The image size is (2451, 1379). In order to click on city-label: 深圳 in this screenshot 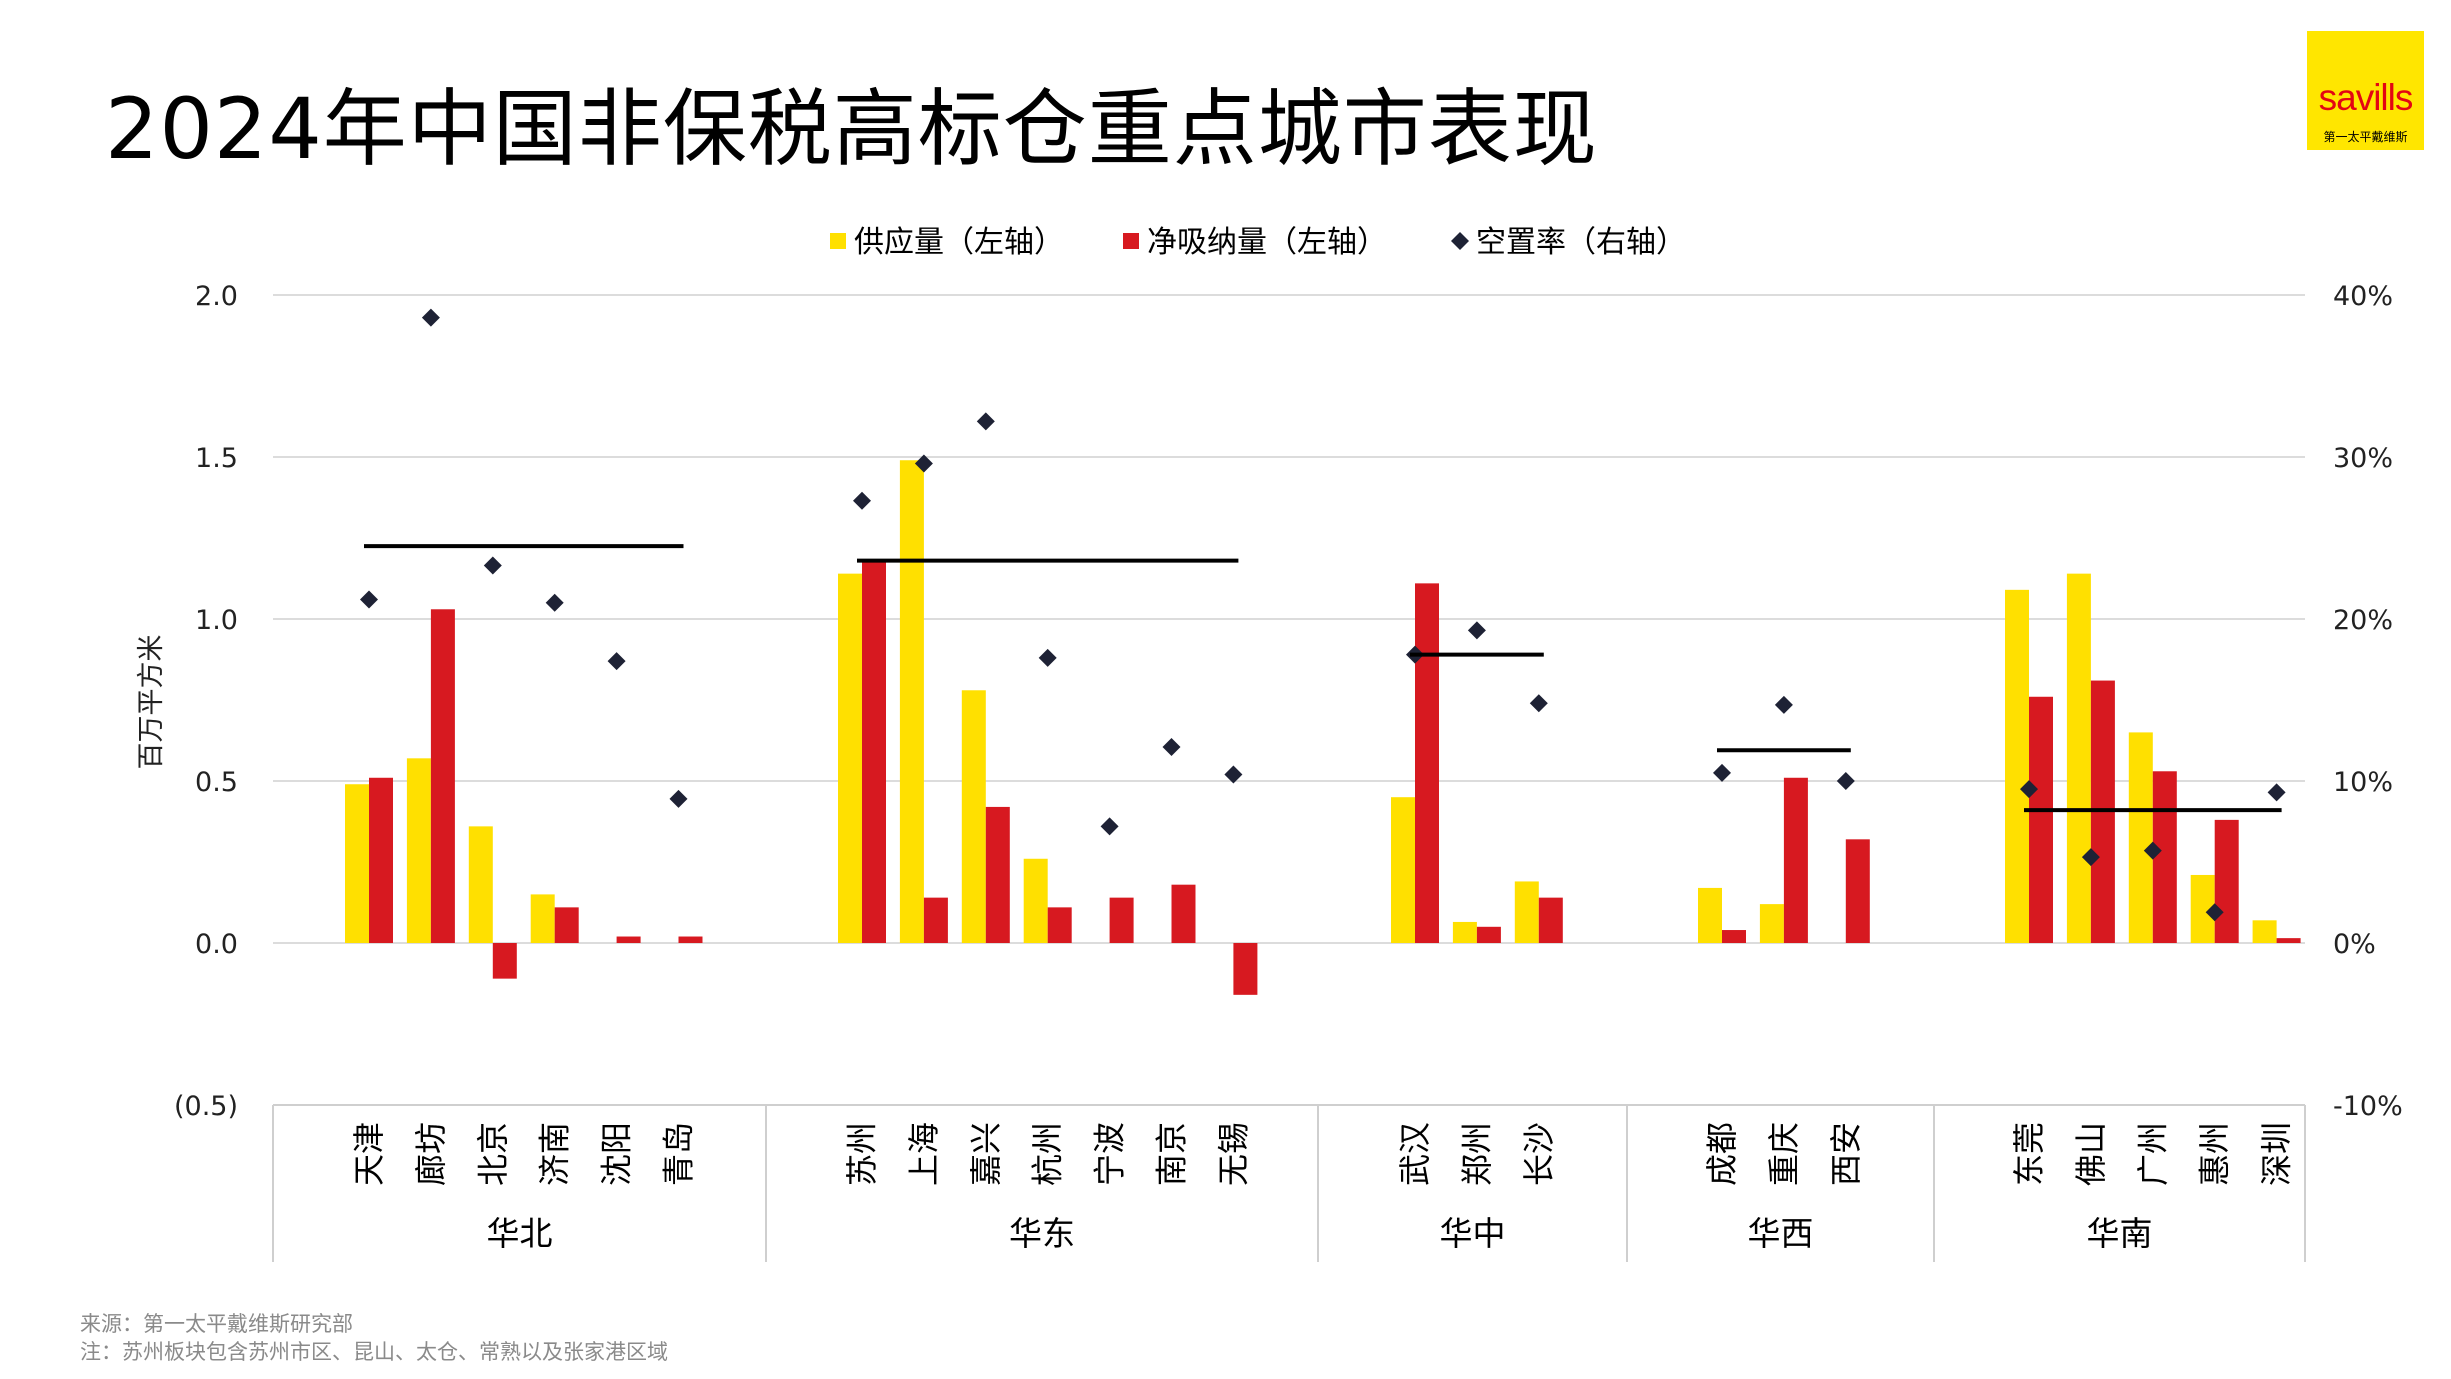, I will do `click(2277, 1154)`.